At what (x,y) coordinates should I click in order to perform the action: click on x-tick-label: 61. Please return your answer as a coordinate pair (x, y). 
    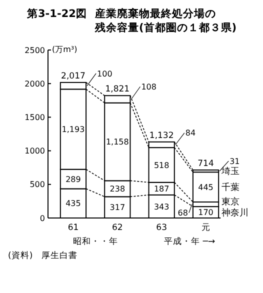
    Looking at the image, I should click on (73, 228).